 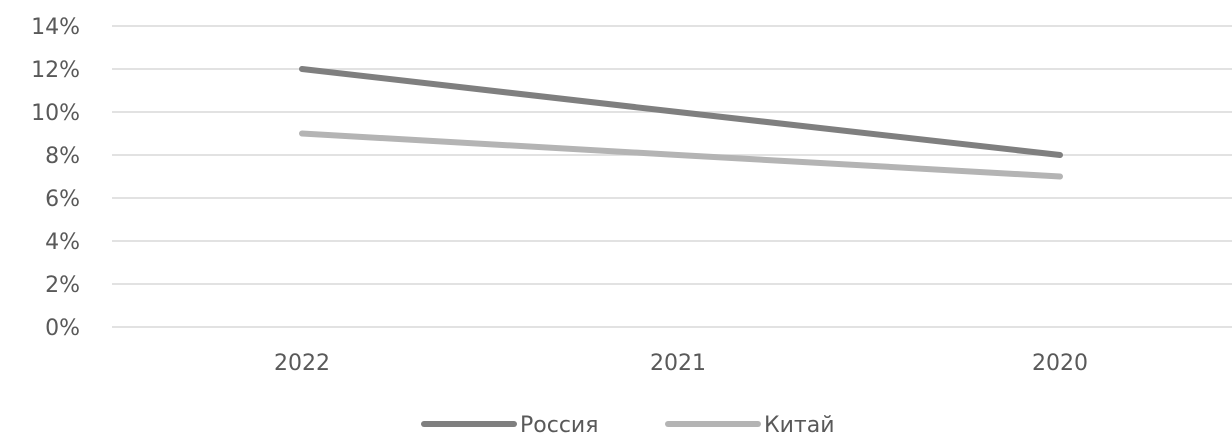 What do you see at coordinates (799, 423) in the screenshot?
I see `legend-label: Китай` at bounding box center [799, 423].